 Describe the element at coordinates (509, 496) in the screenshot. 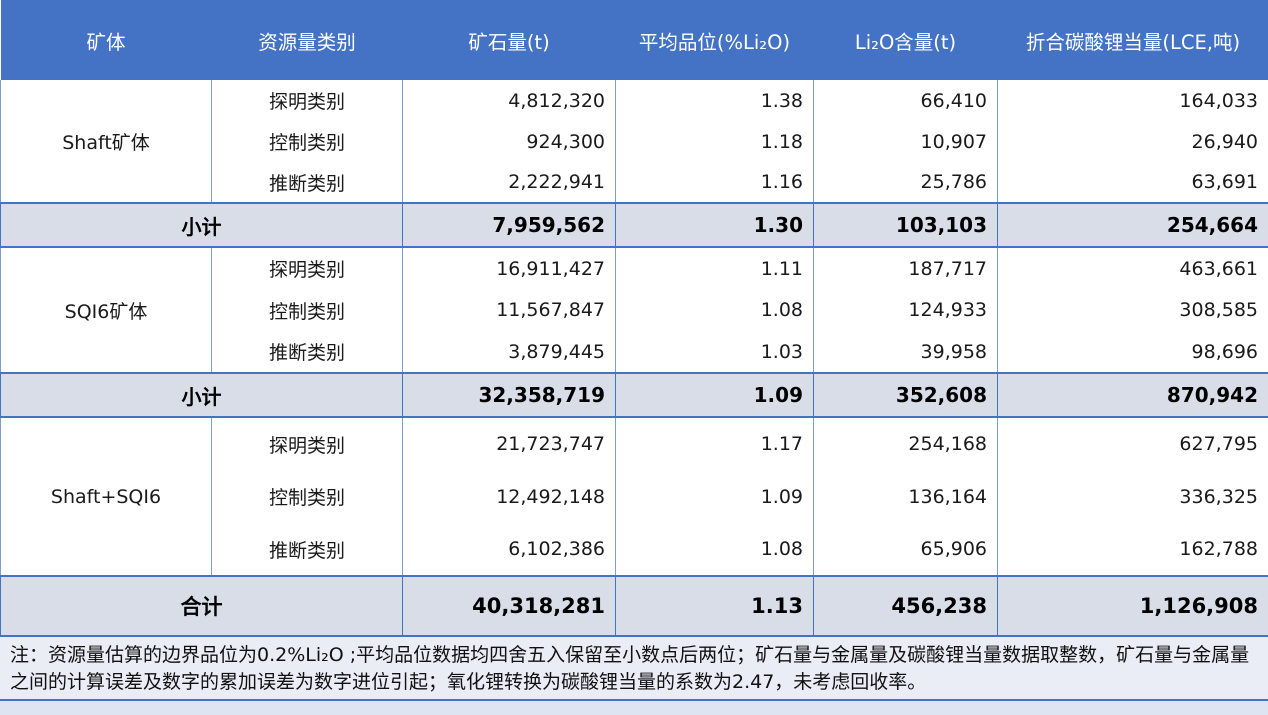

I see `ore-tonnage-cell: 12,492,148` at that location.